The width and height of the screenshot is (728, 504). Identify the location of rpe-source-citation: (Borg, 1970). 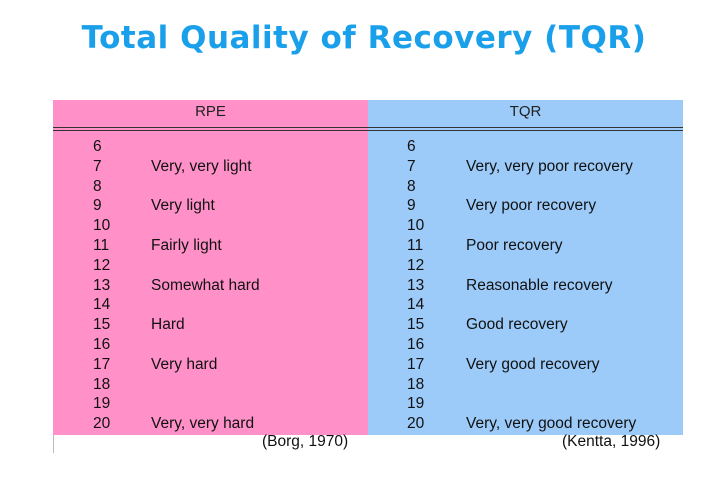
(305, 441).